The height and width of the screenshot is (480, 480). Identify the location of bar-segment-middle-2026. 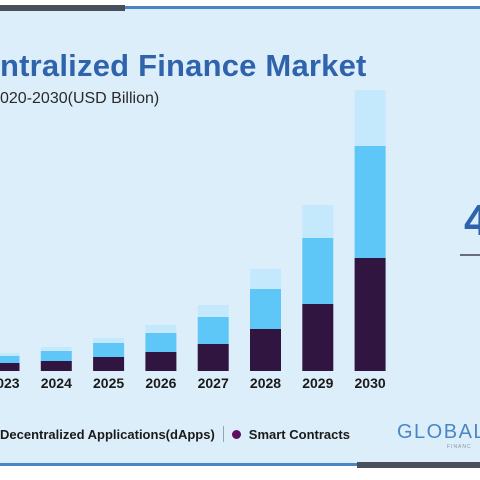
(161, 342).